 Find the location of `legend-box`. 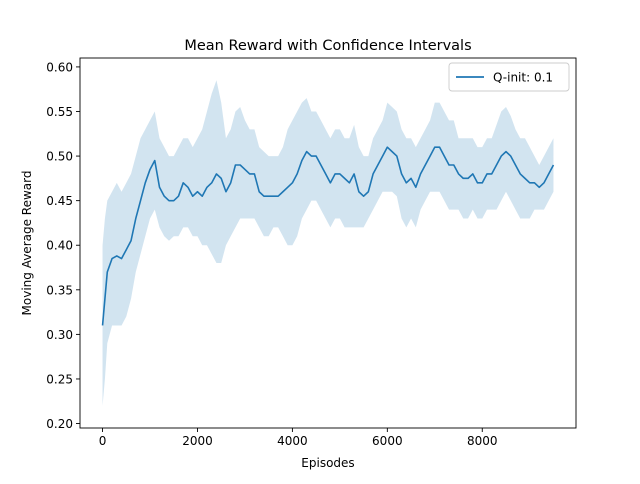

legend-box is located at coordinates (509, 77).